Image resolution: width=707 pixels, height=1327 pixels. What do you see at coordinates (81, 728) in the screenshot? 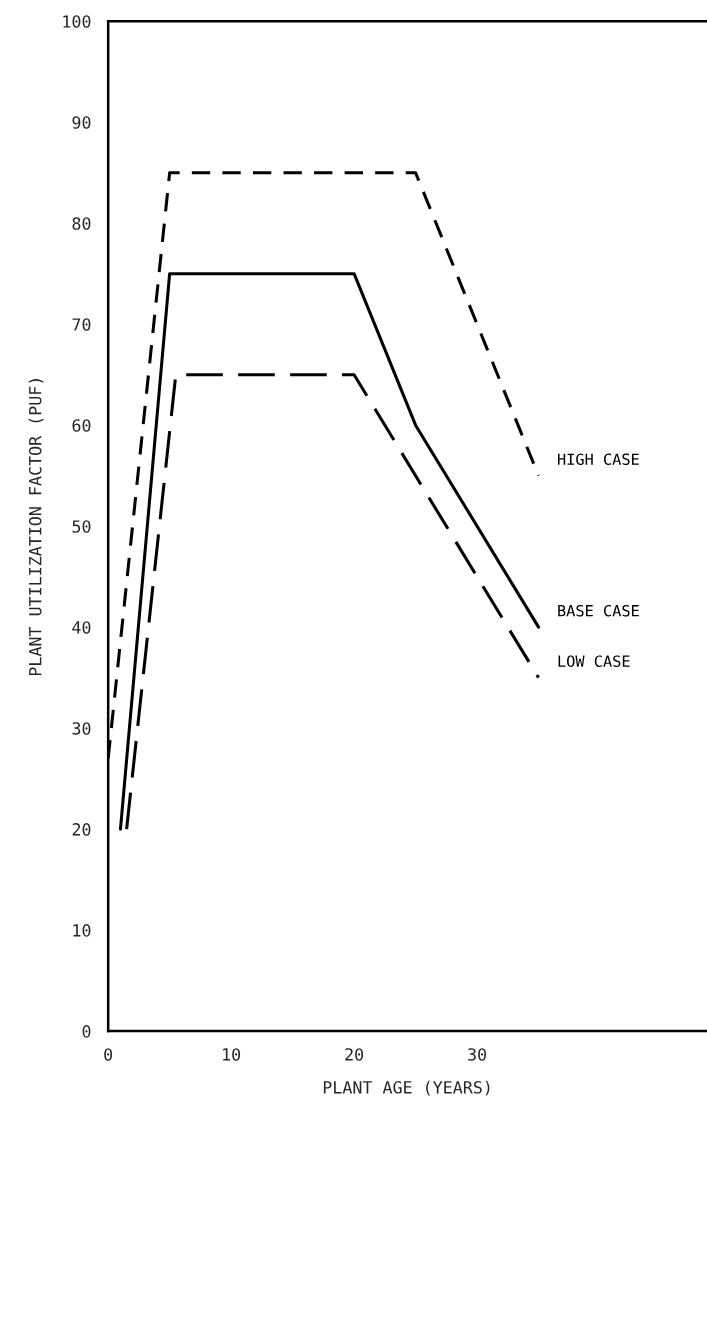
I see `y-tick-label: 30` at bounding box center [81, 728].